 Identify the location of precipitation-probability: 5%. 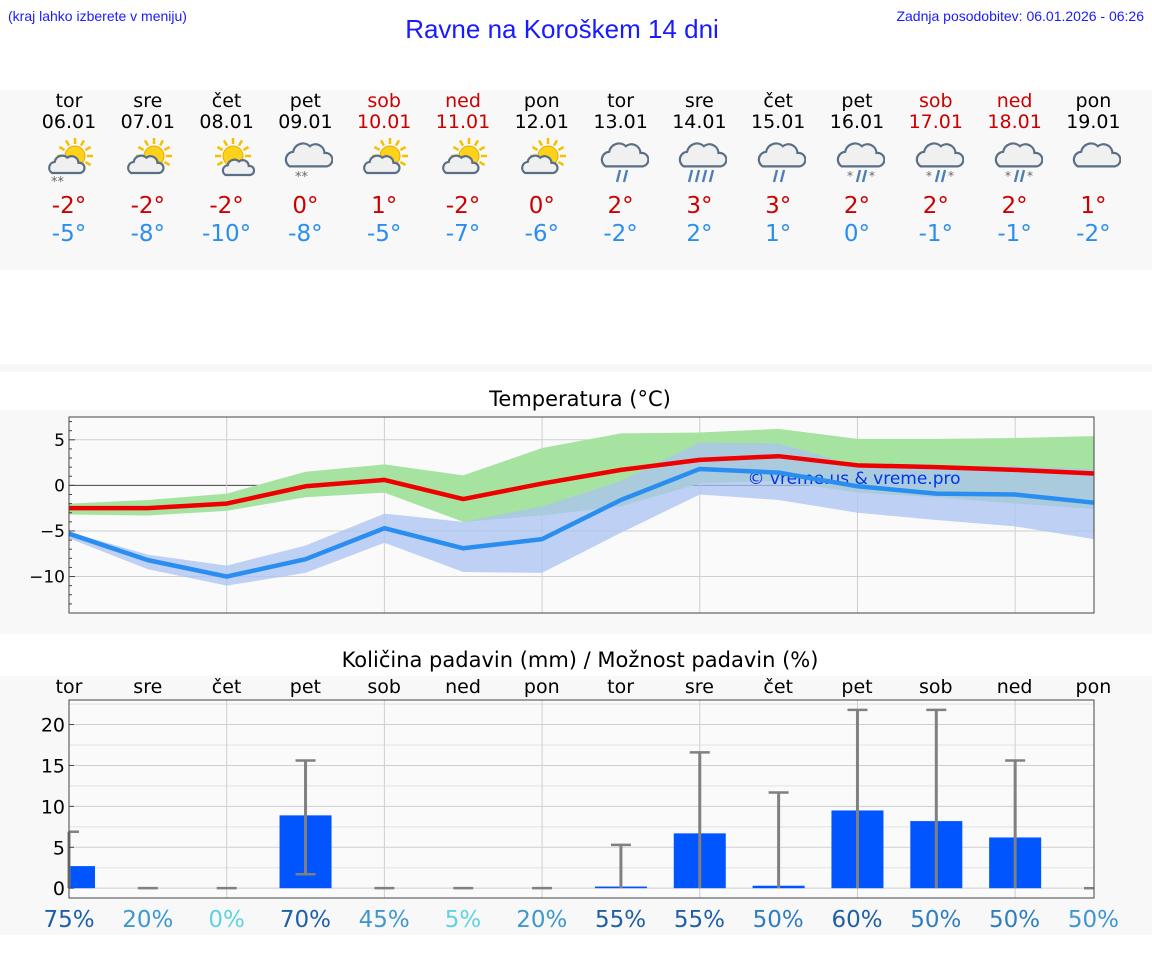
(463, 920).